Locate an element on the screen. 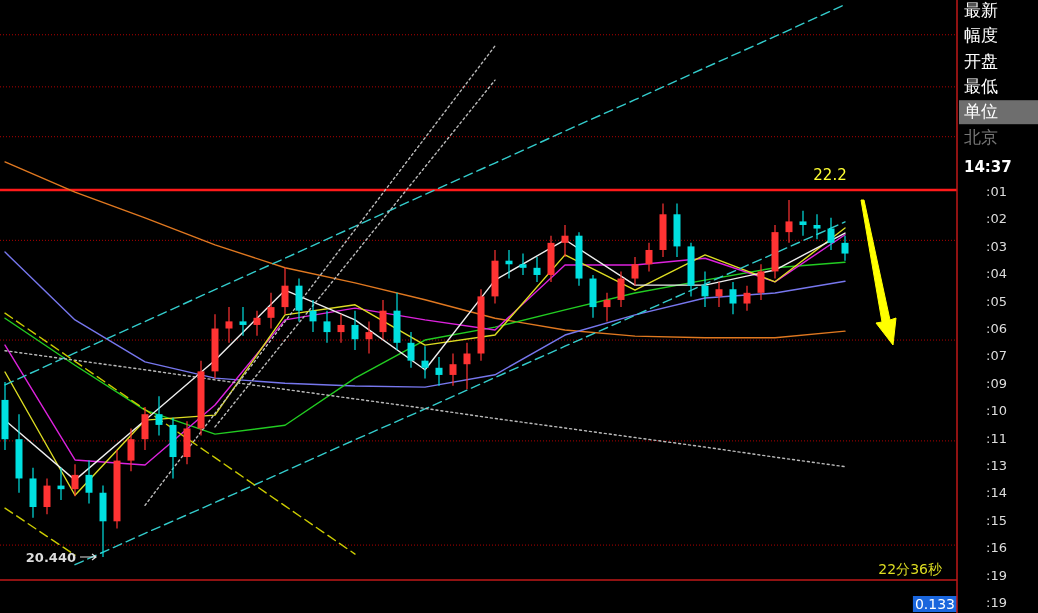 The image size is (1038, 613). text: 幅度 is located at coordinates (981, 35).